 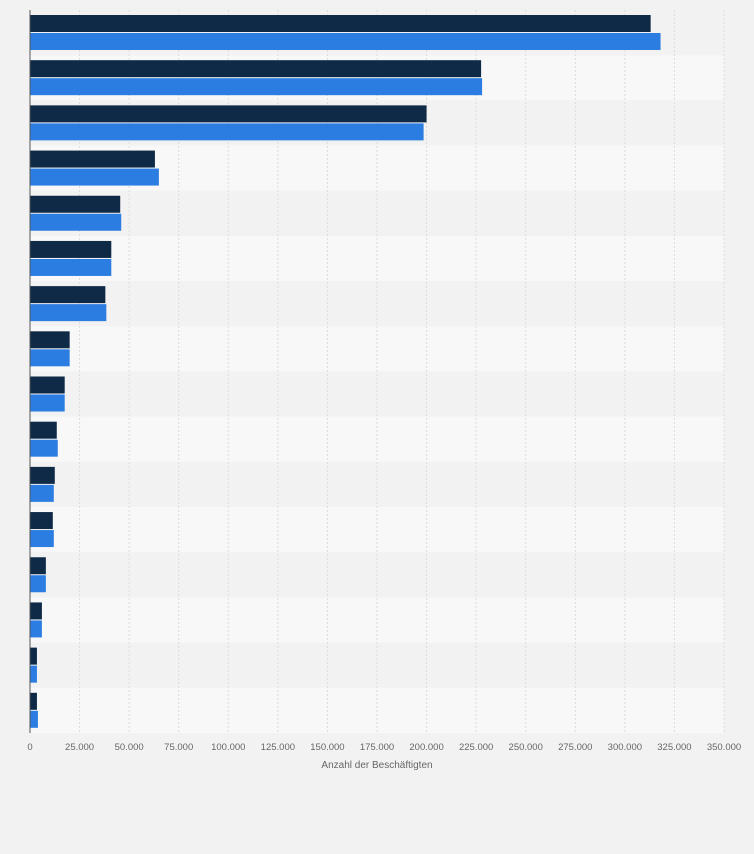 I want to click on x-tick-label: 25.000, so click(x=79, y=747).